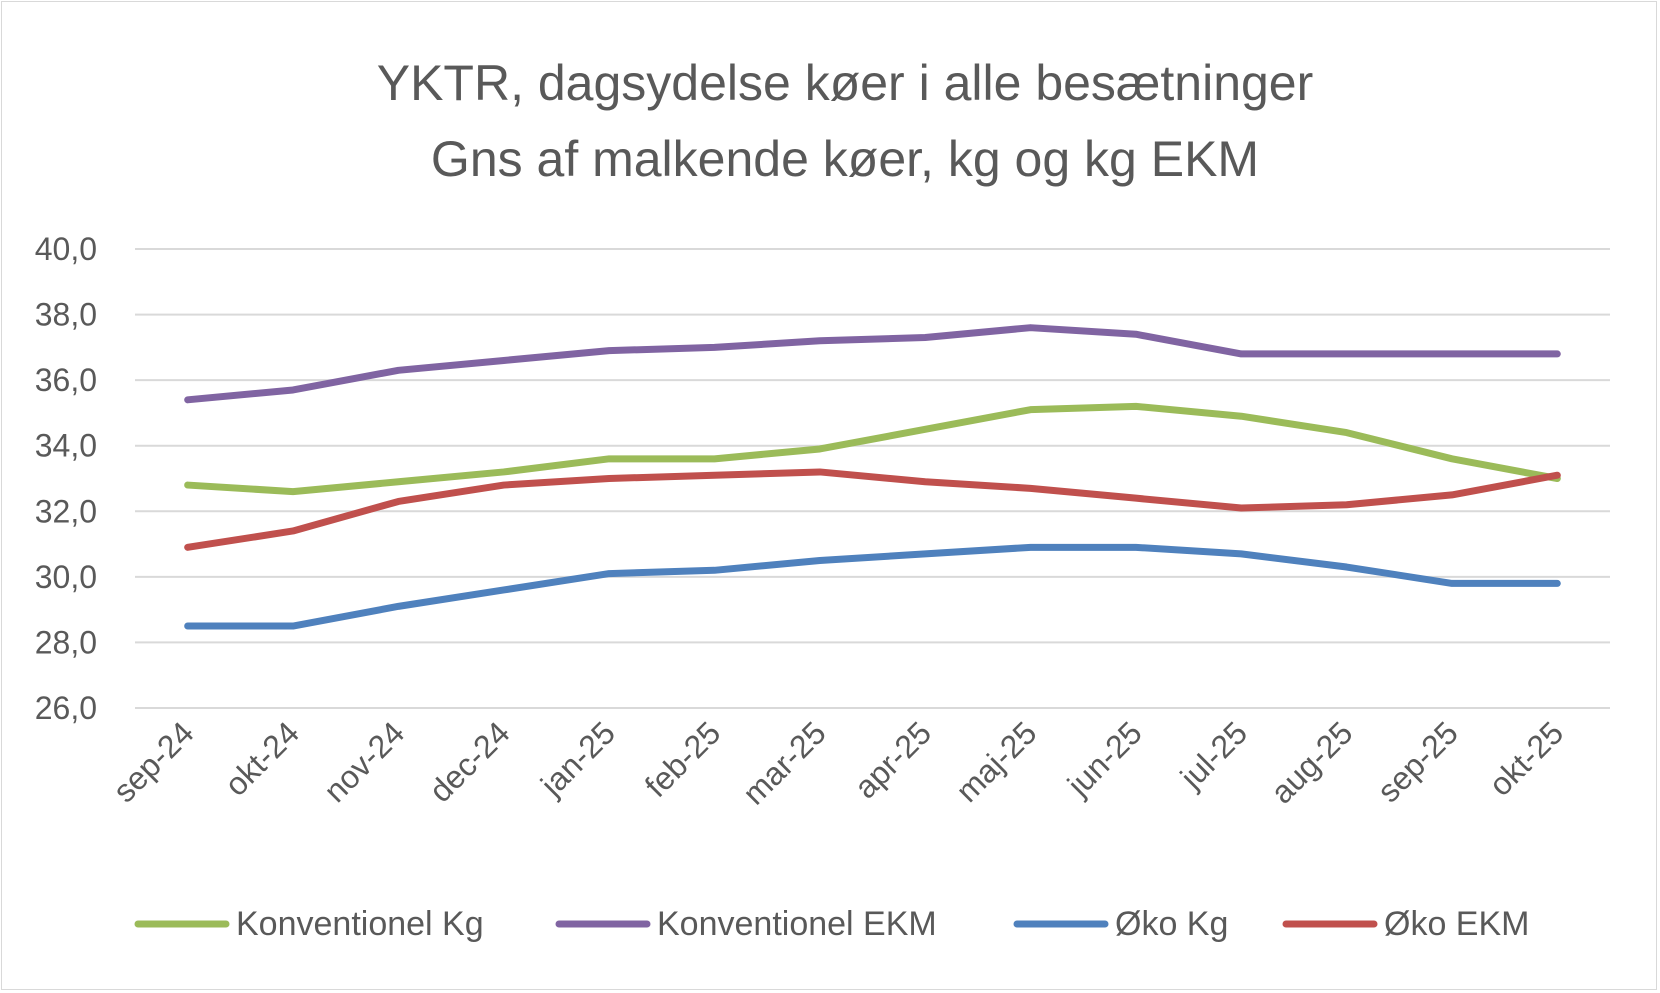 The width and height of the screenshot is (1660, 993). I want to click on y-tick-label: 32,0, so click(66, 511).